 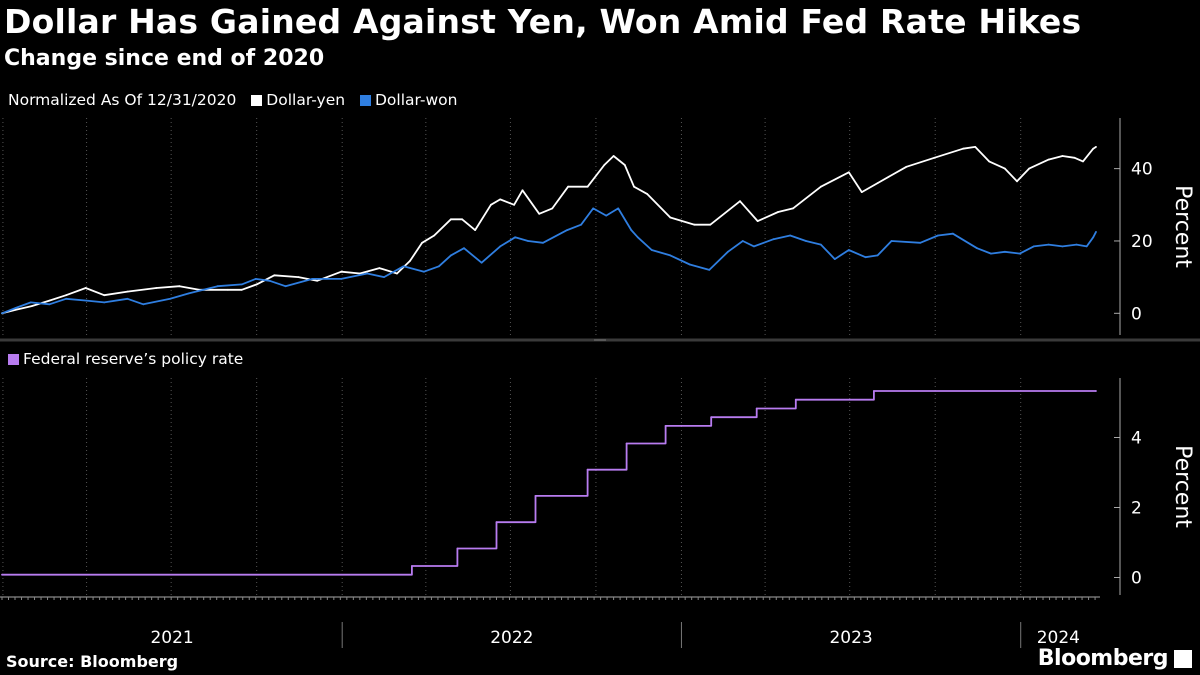 I want to click on x-tick-label-2022: 2022, so click(x=511, y=638).